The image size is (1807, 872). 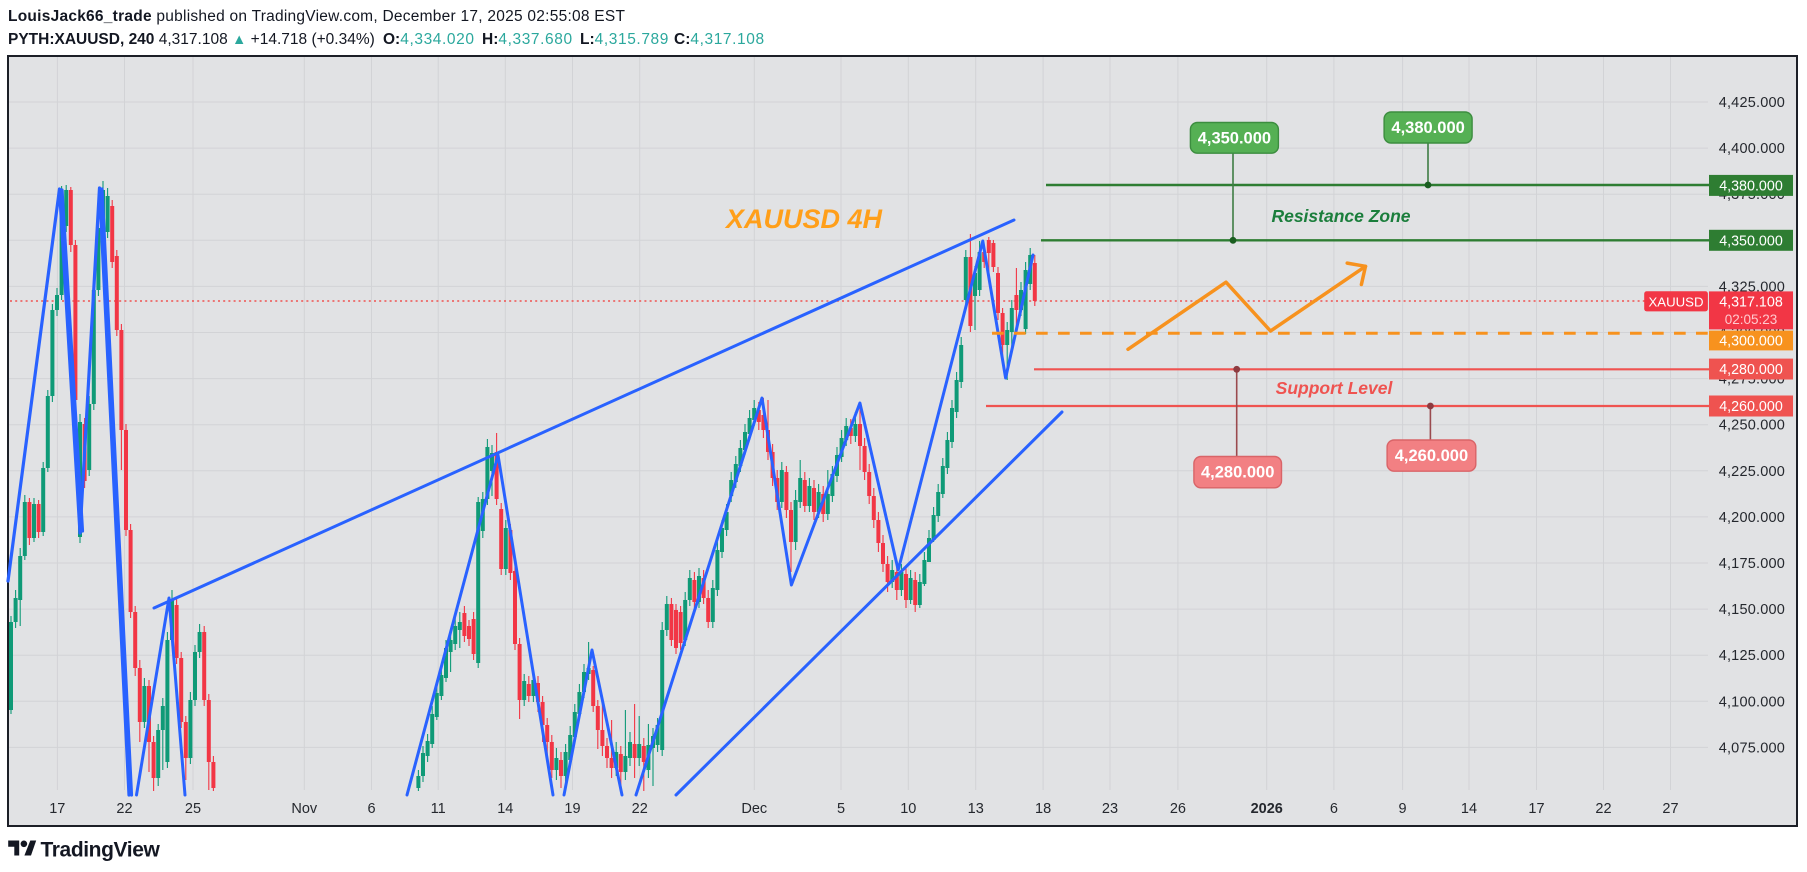 I want to click on svg-text: O:4,334.020, so click(x=429, y=39).